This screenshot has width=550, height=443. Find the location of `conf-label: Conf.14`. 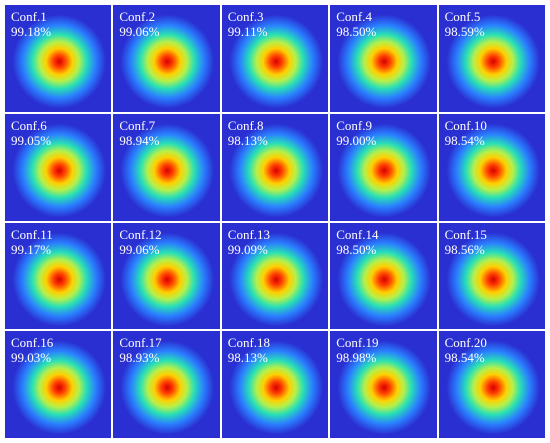

conf-label: Conf.14 is located at coordinates (357, 234).